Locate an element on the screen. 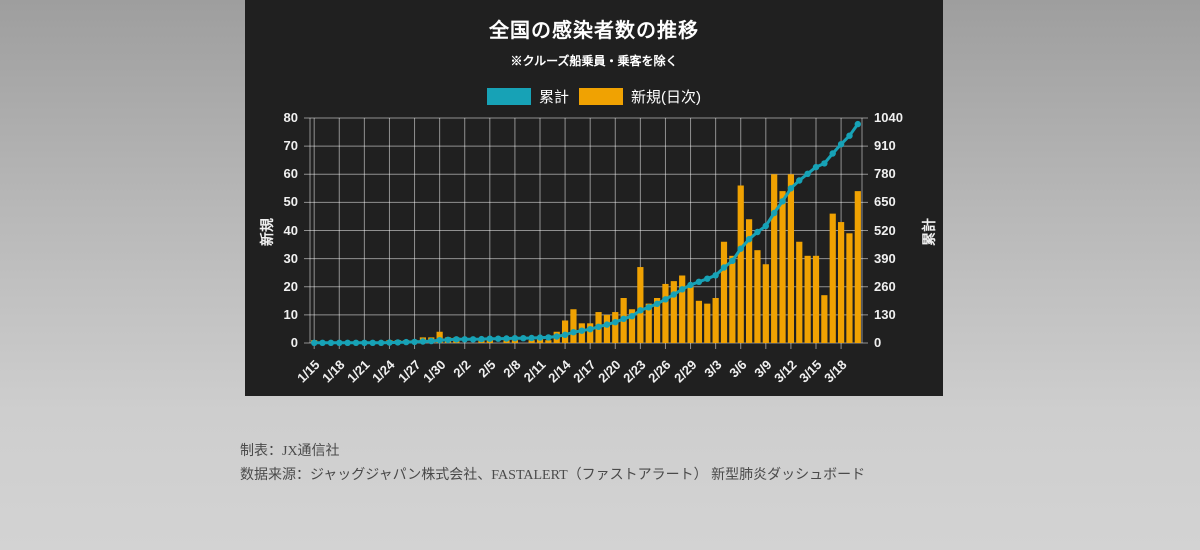 Image resolution: width=1200 pixels, height=550 pixels. y-tick-label-right: 130 is located at coordinates (885, 314).